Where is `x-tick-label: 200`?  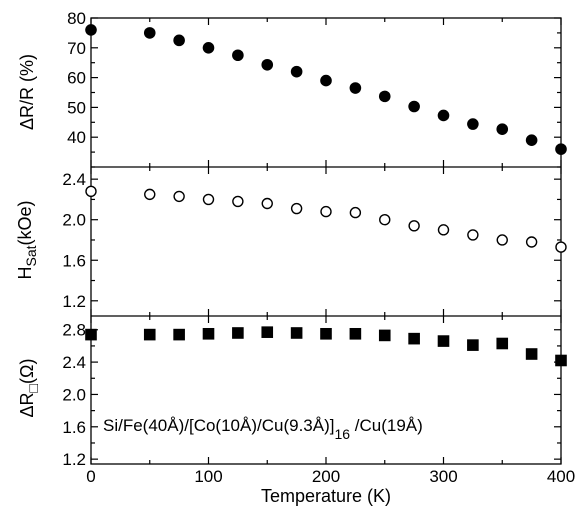 x-tick-label: 200 is located at coordinates (326, 476).